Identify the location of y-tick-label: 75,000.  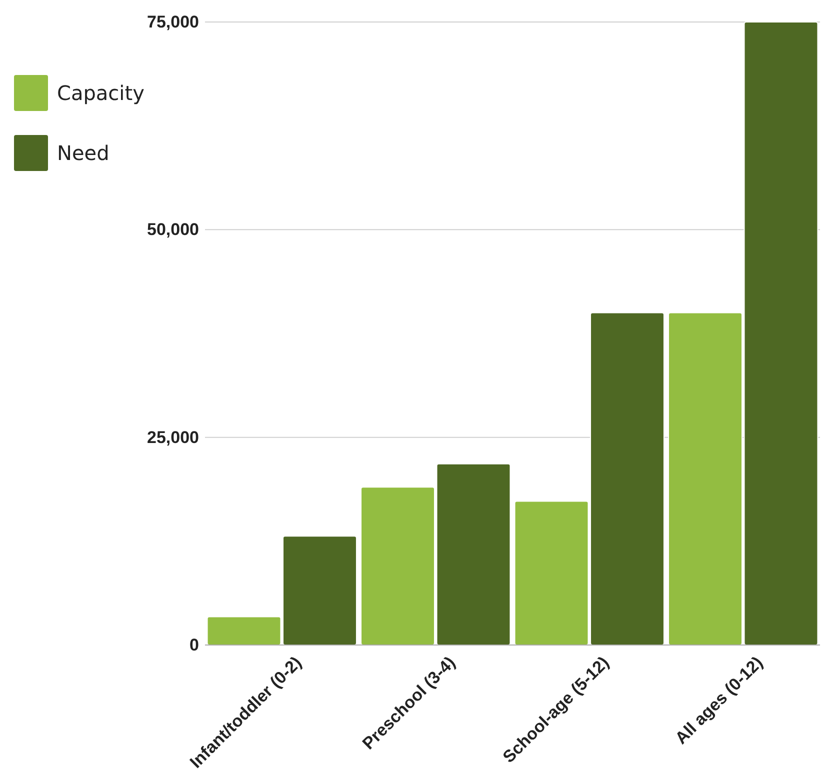
(173, 22).